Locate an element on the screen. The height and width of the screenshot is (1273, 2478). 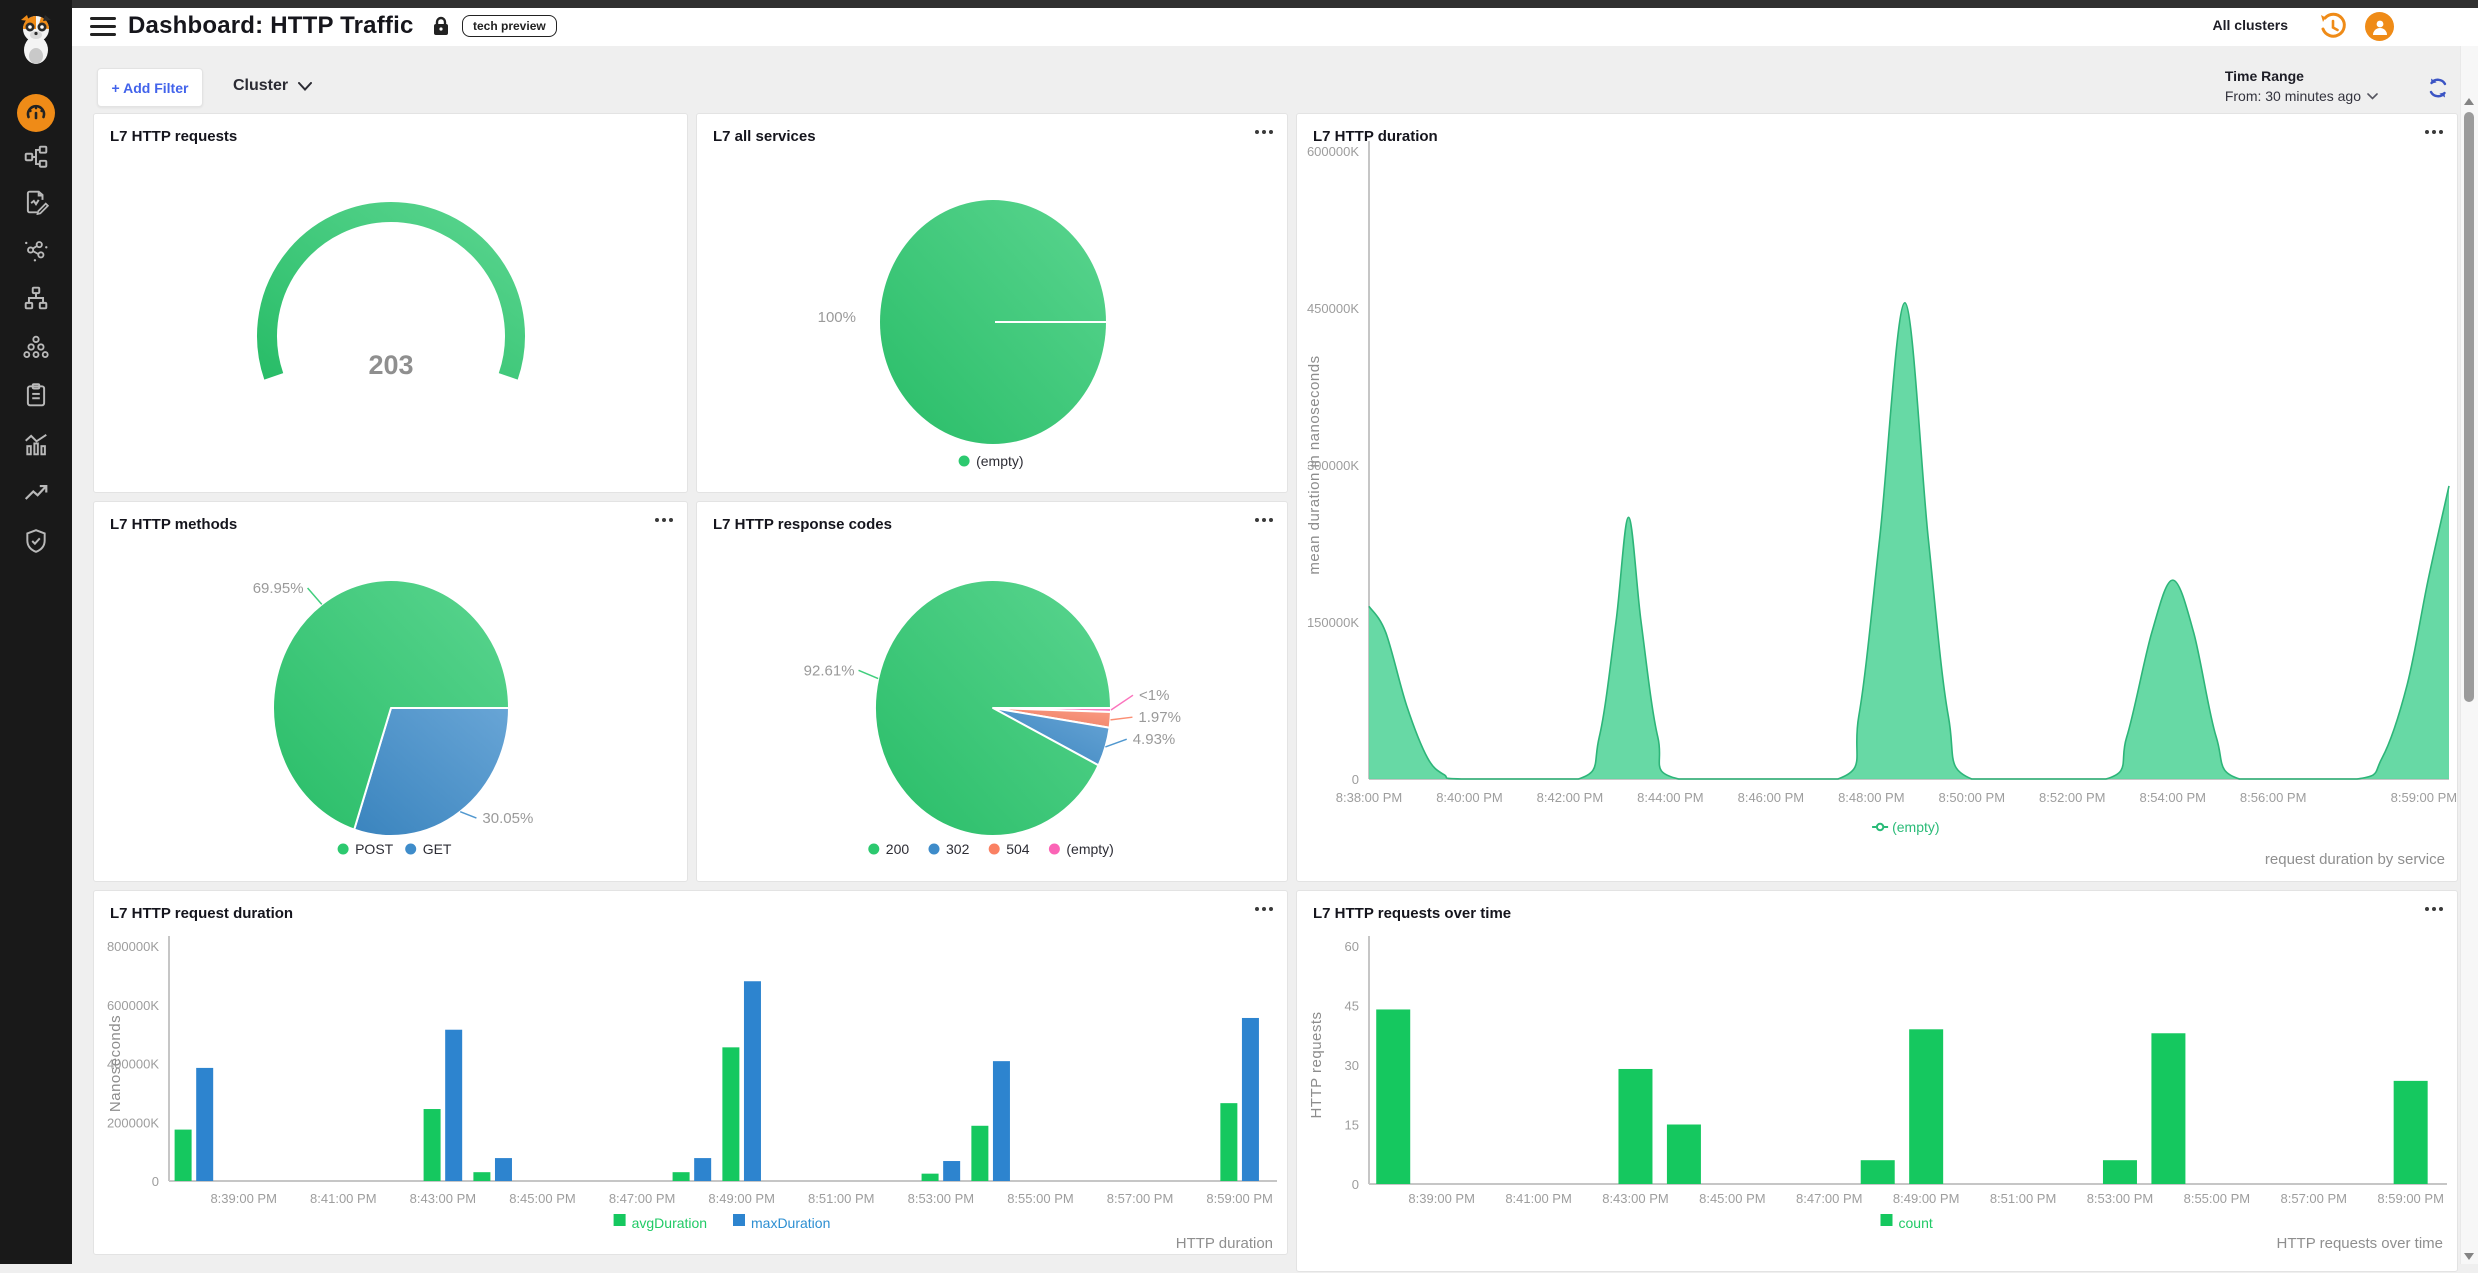
service-map-icon is located at coordinates (36, 251).